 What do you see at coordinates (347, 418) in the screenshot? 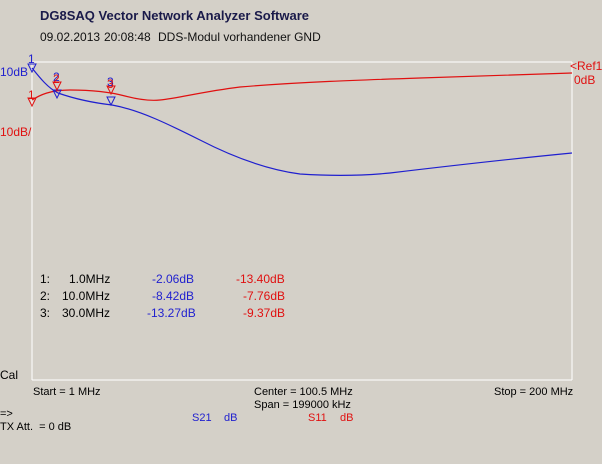
I see `legend-s11-unit: dB` at bounding box center [347, 418].